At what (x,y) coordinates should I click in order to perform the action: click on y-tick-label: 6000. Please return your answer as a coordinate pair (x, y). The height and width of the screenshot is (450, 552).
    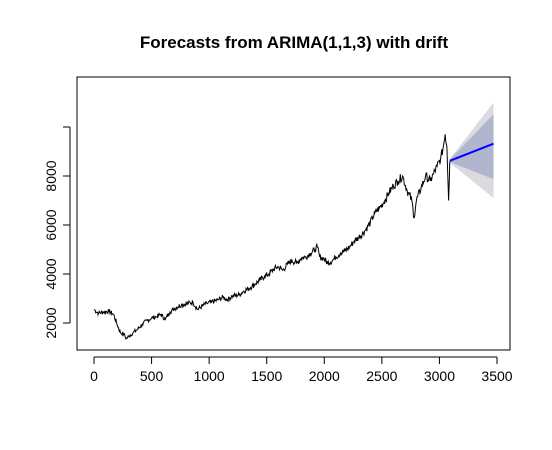
    Looking at the image, I should click on (51, 224).